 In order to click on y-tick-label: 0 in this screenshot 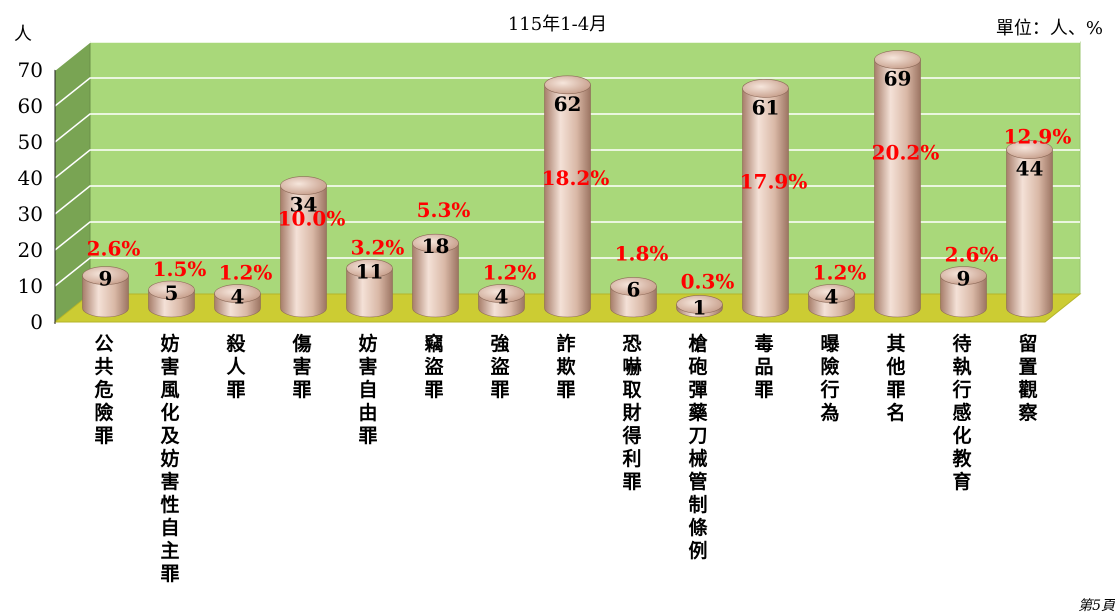, I will do `click(36, 322)`.